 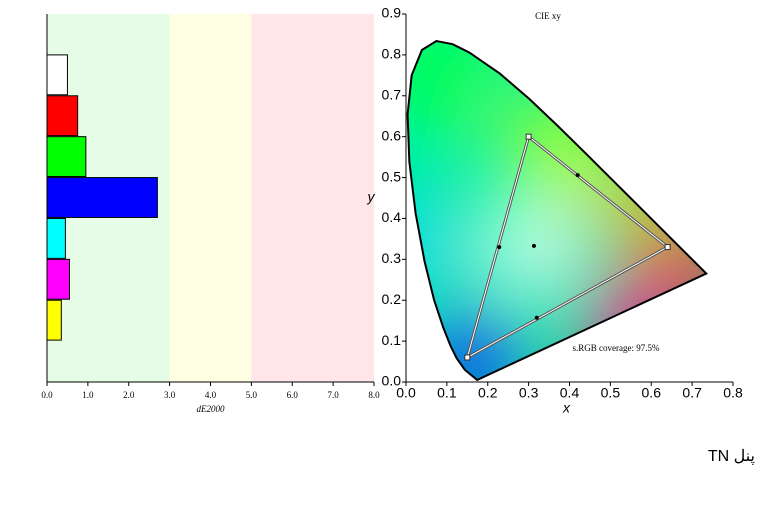 What do you see at coordinates (129, 395) in the screenshot?
I see `x-tick-label: 2.0` at bounding box center [129, 395].